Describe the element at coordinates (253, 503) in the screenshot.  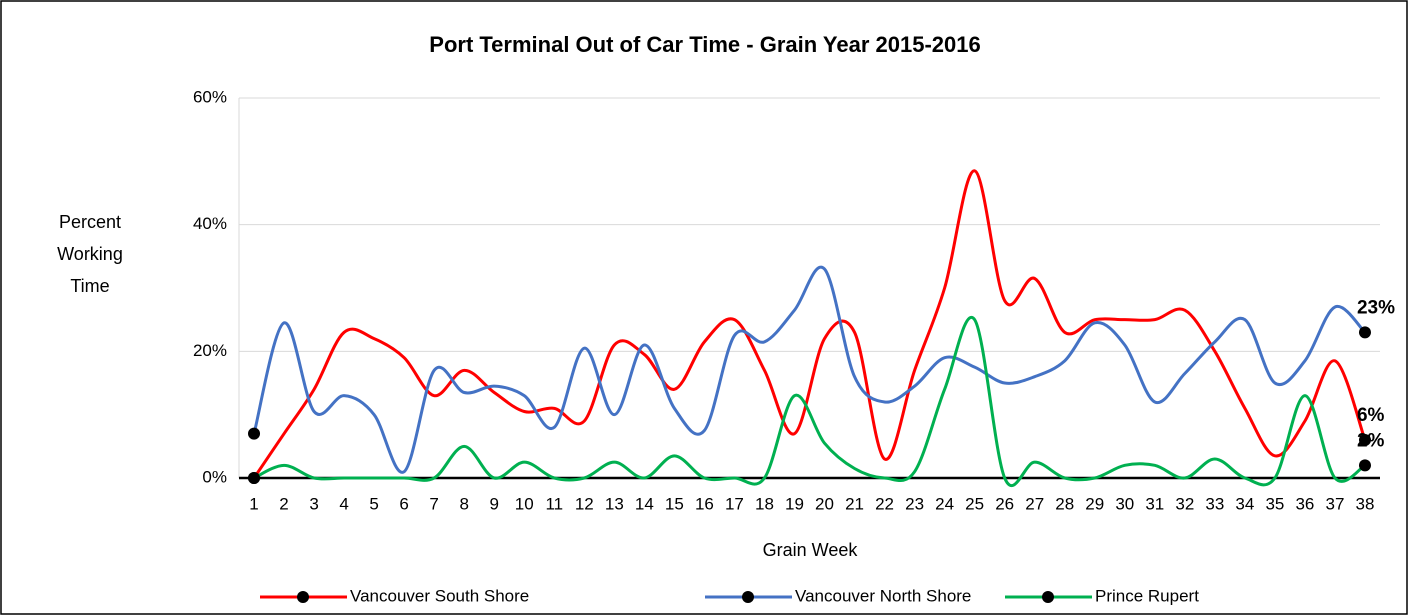
I see `x-tick-label: 1` at that location.